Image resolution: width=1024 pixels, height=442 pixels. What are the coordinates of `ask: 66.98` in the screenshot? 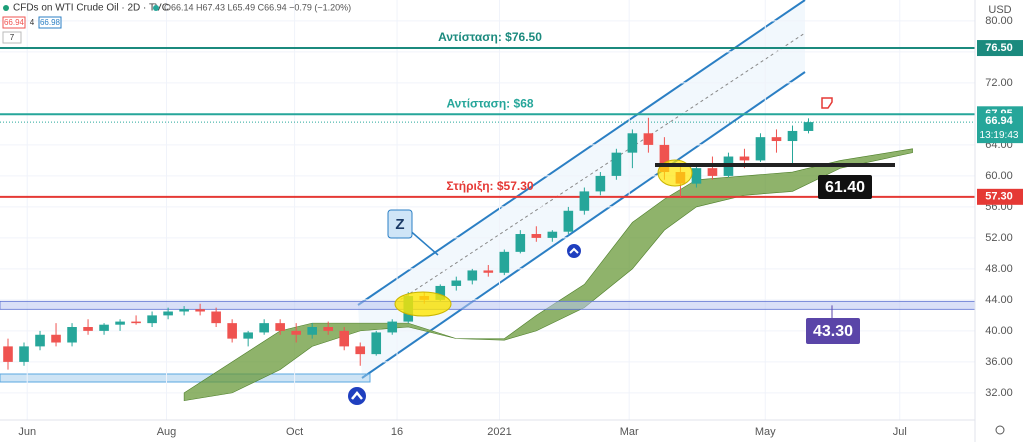 It's located at (50, 22).